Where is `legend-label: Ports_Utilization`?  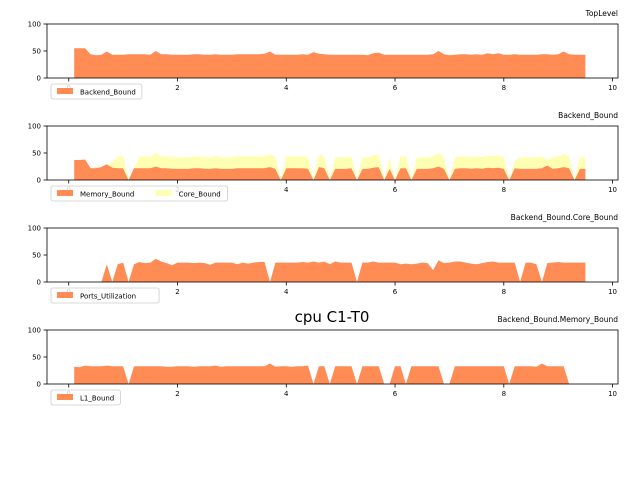
legend-label: Ports_Utilization is located at coordinates (108, 297).